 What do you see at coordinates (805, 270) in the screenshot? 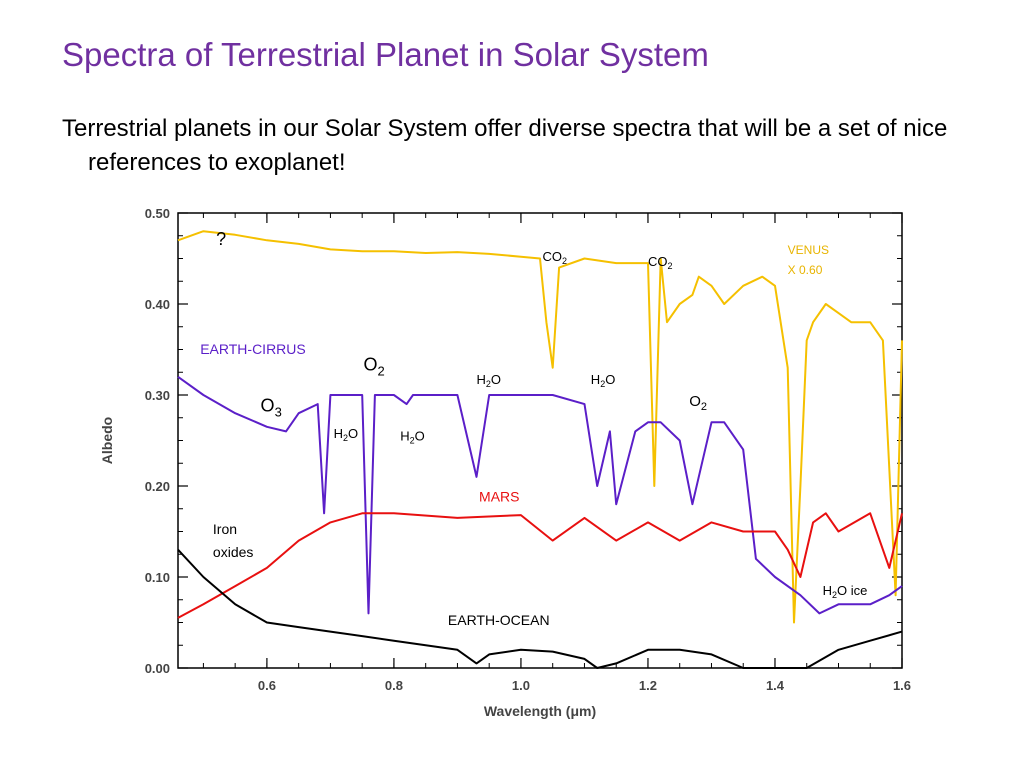
I see `chart-annotation: X 0.60` at bounding box center [805, 270].